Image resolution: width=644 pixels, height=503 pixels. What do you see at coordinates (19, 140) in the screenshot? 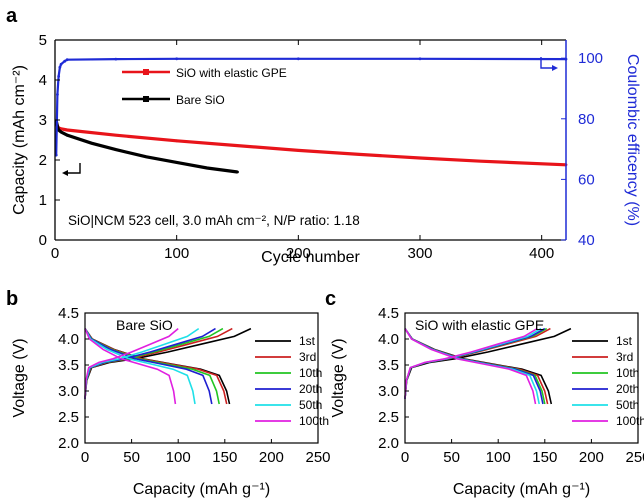
I see `y-axis-label: Capacity (mAh cm⁻²)` at bounding box center [19, 140].